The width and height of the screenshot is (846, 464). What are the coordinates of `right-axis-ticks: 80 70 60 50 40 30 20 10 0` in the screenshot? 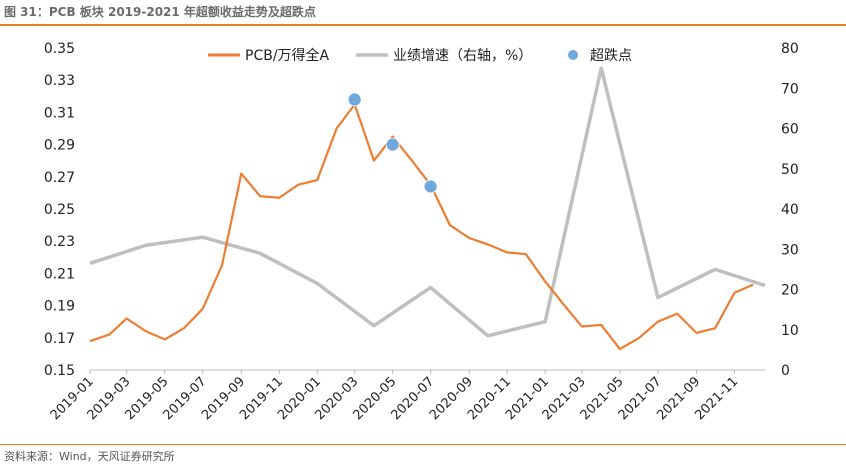 It's located at (790, 210).